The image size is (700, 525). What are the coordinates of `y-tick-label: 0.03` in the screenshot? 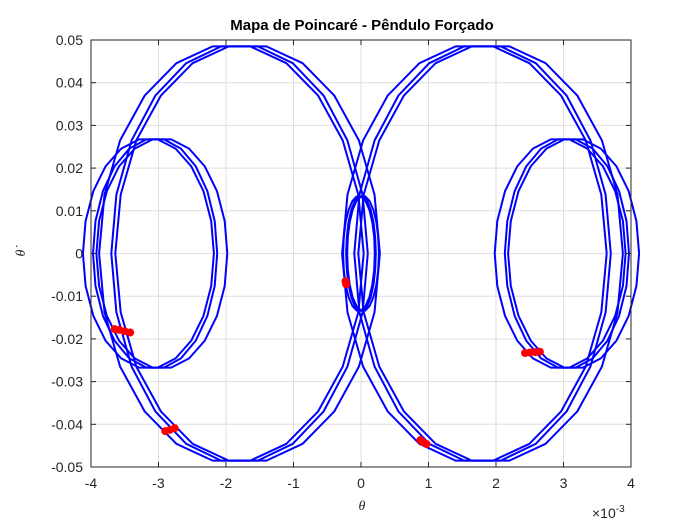 It's located at (69, 125).